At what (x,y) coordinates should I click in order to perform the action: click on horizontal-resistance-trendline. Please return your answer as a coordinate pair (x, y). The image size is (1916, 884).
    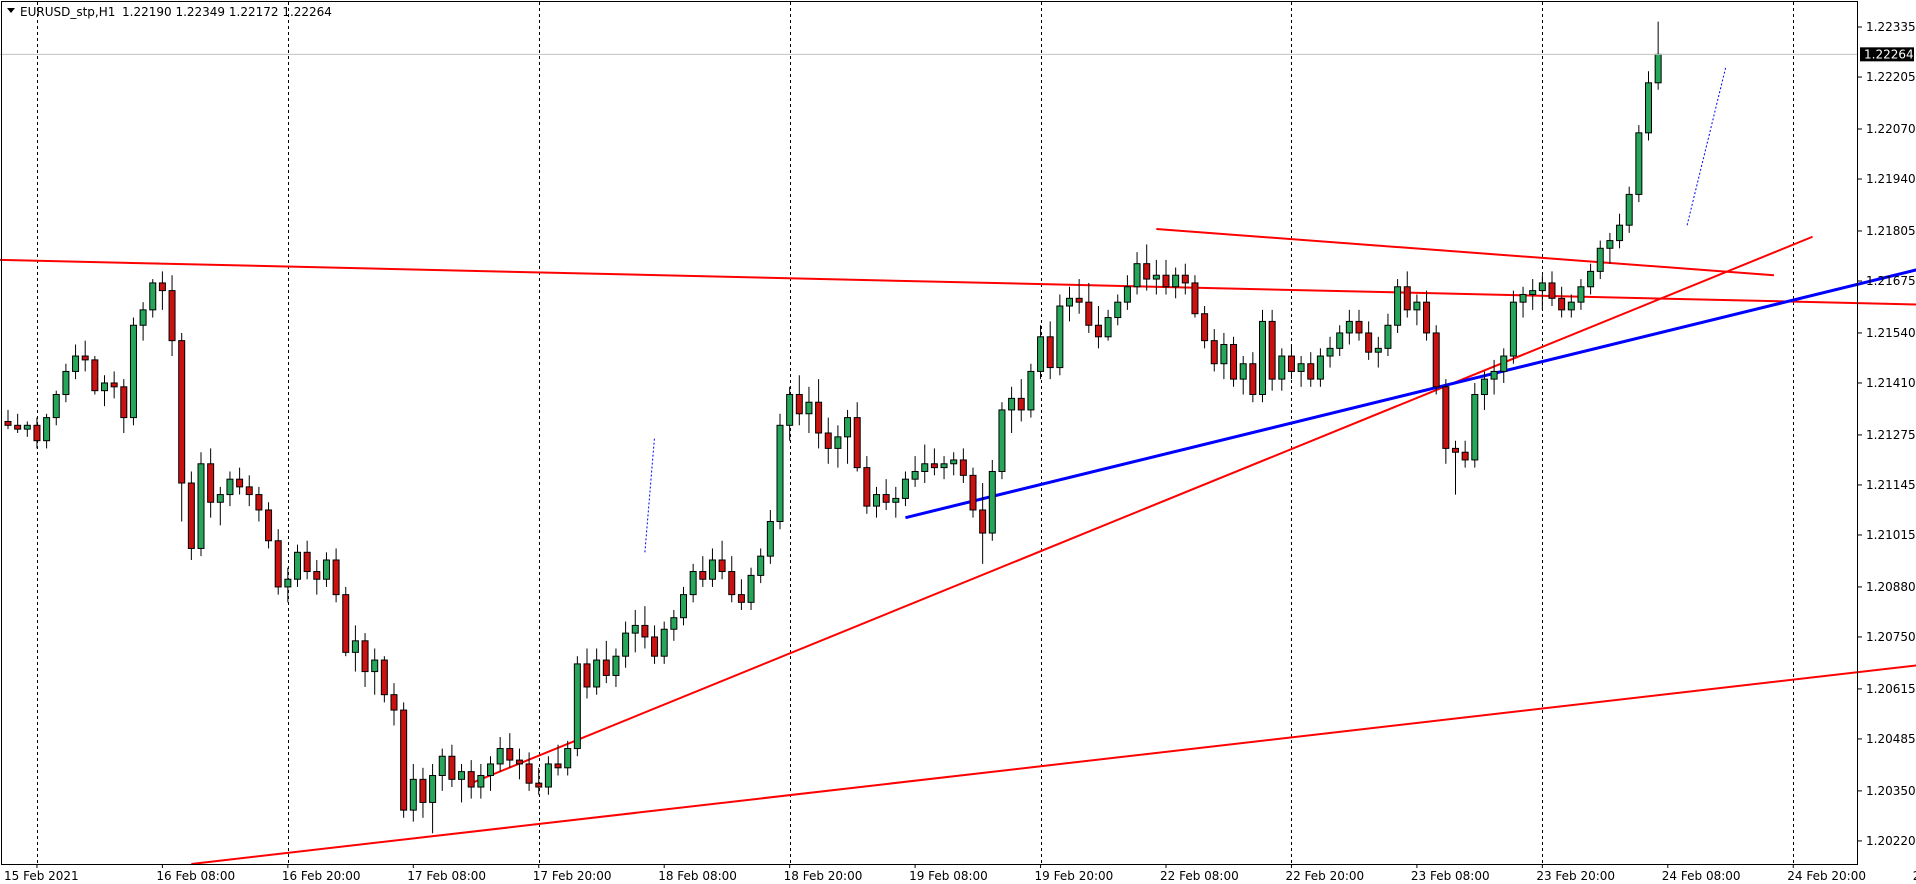
    Looking at the image, I should click on (958, 282).